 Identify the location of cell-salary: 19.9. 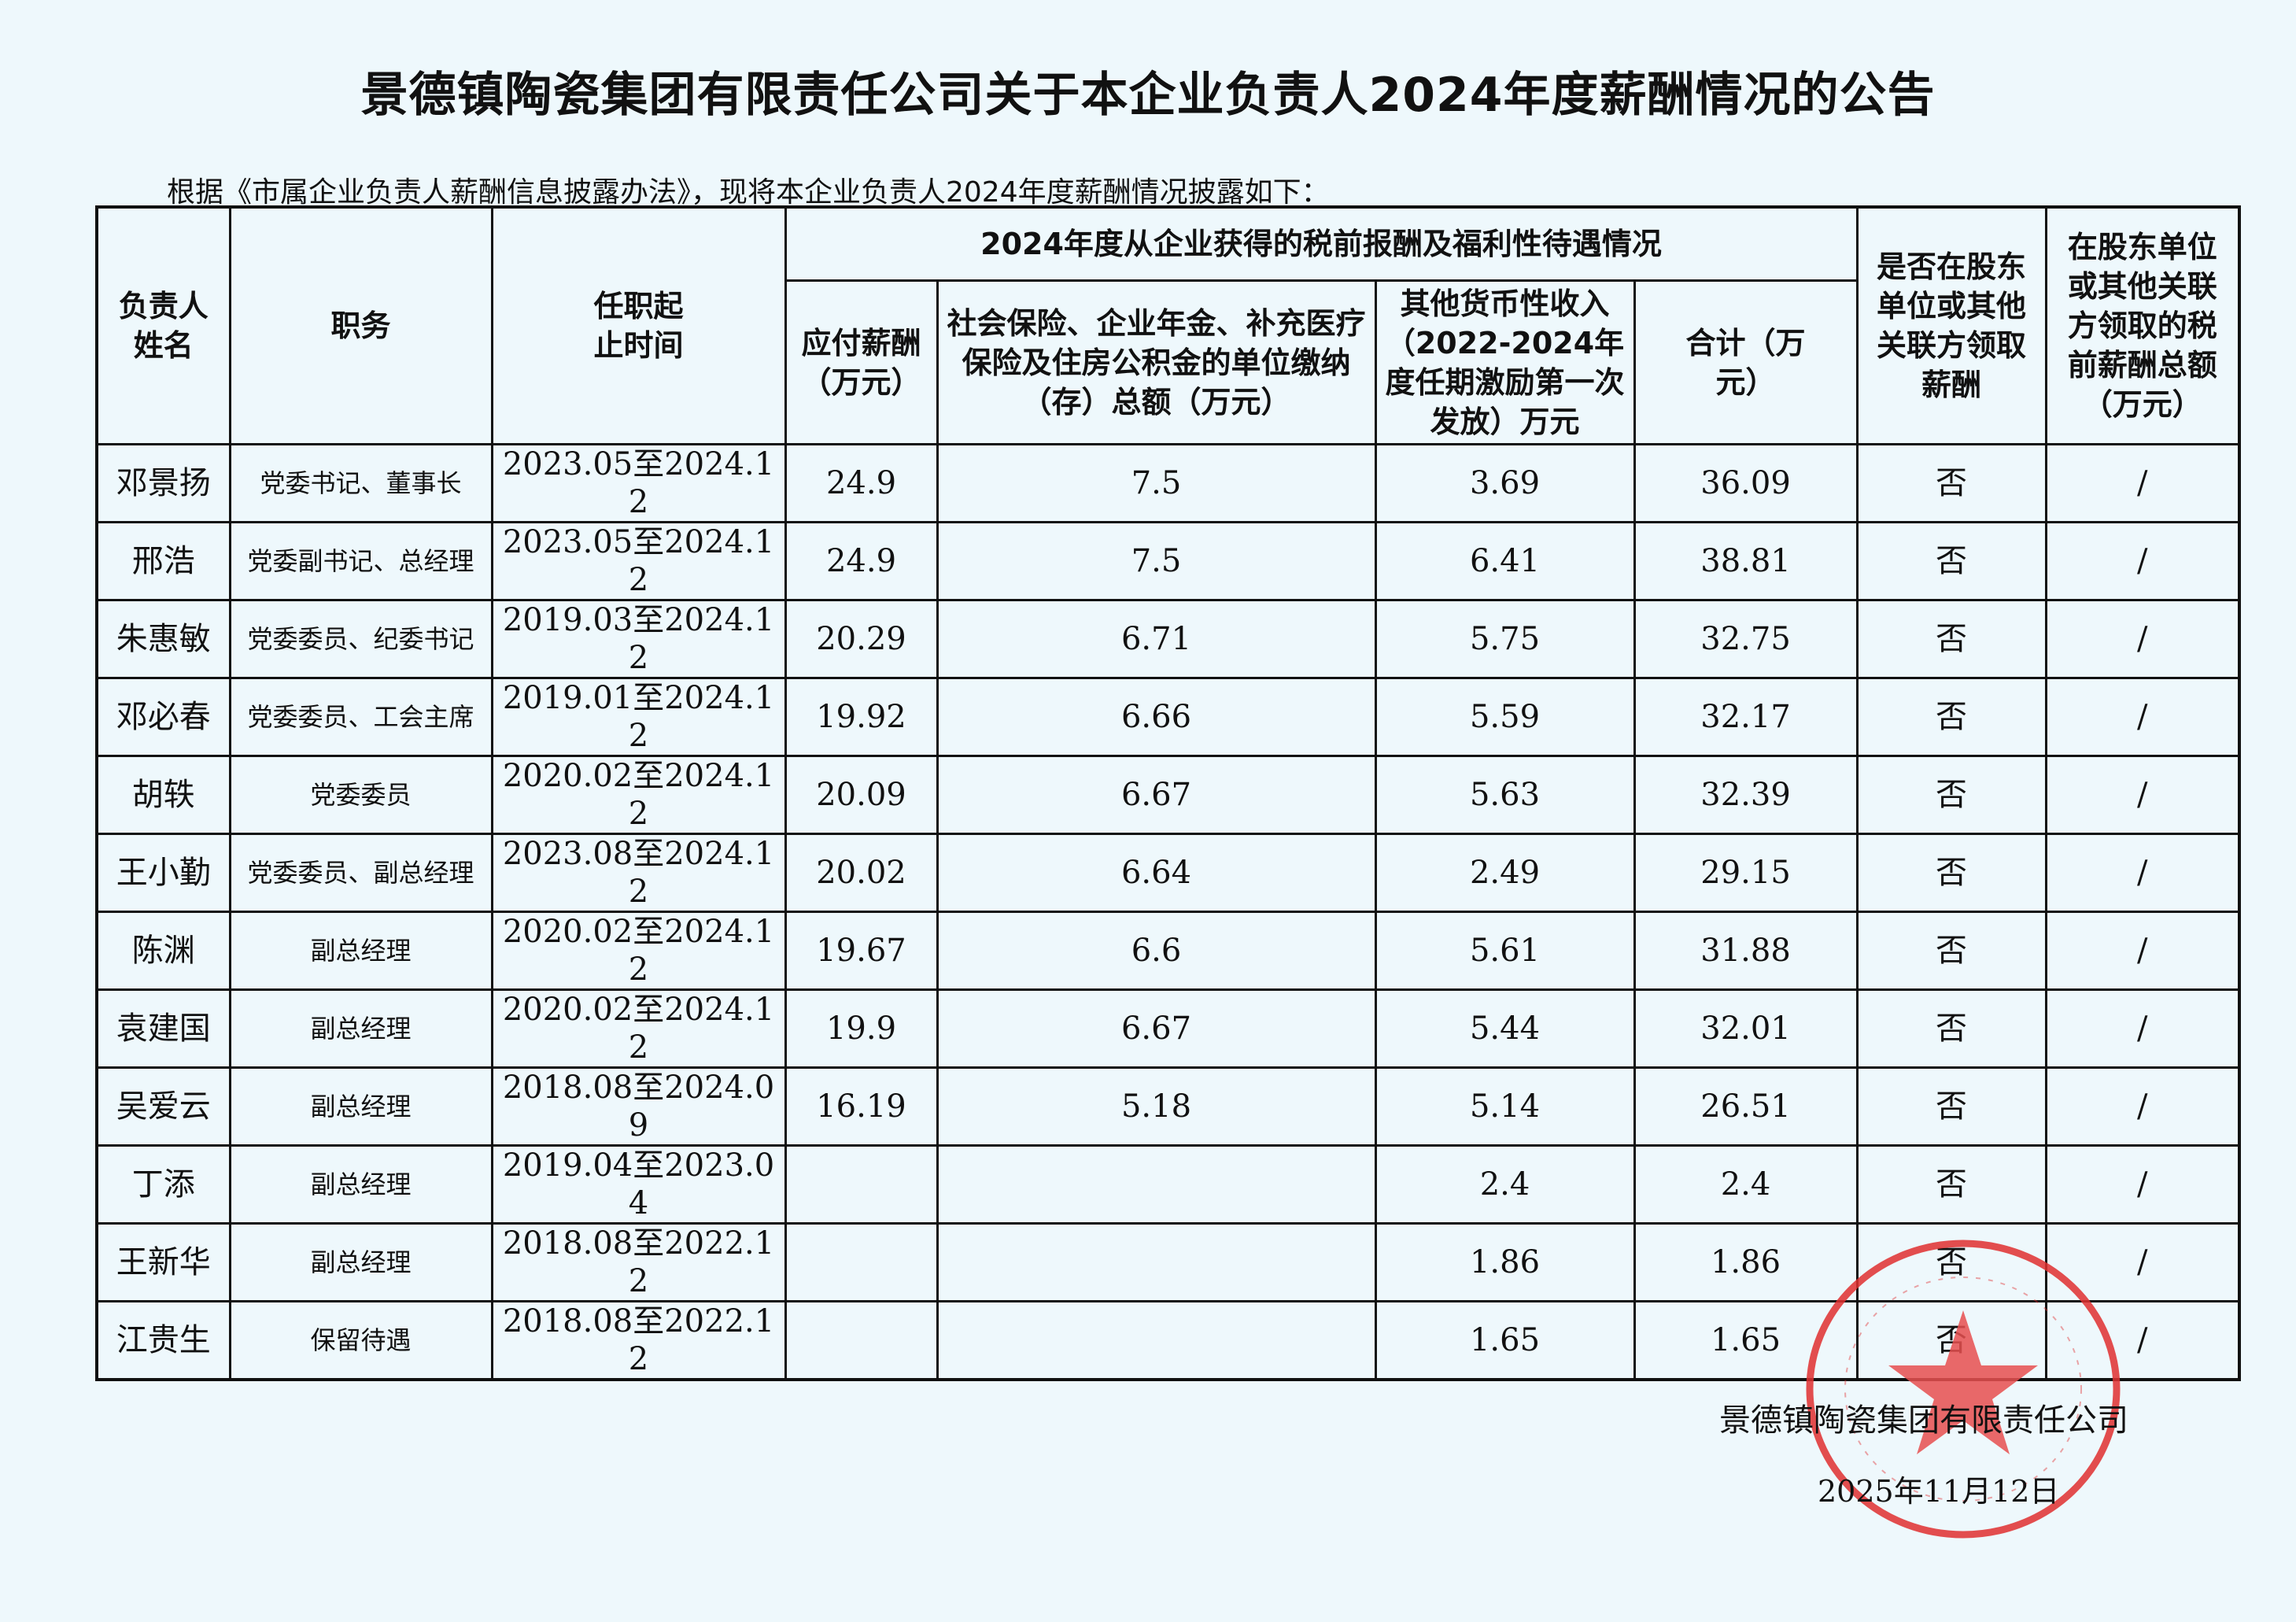
(862, 1028).